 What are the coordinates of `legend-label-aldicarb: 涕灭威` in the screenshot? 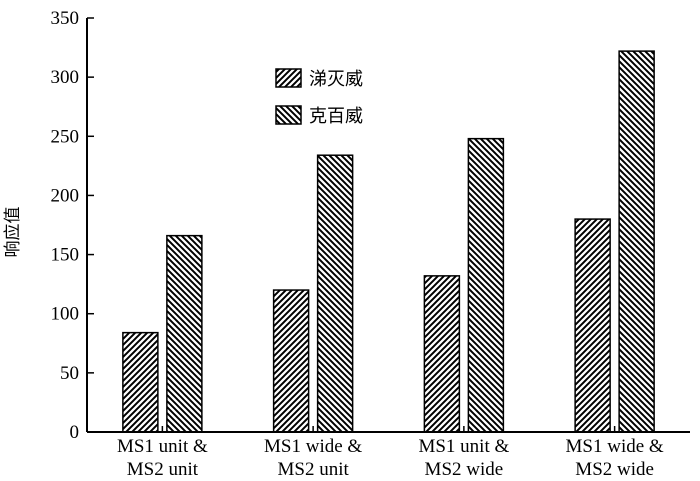 It's located at (336, 79).